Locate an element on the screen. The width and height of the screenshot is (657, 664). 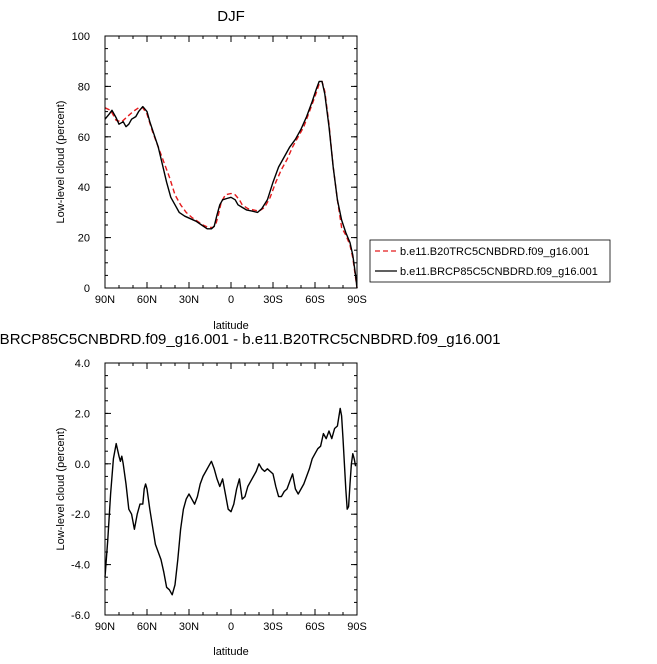
top-chart-xlabel: latitude is located at coordinates (230, 326).